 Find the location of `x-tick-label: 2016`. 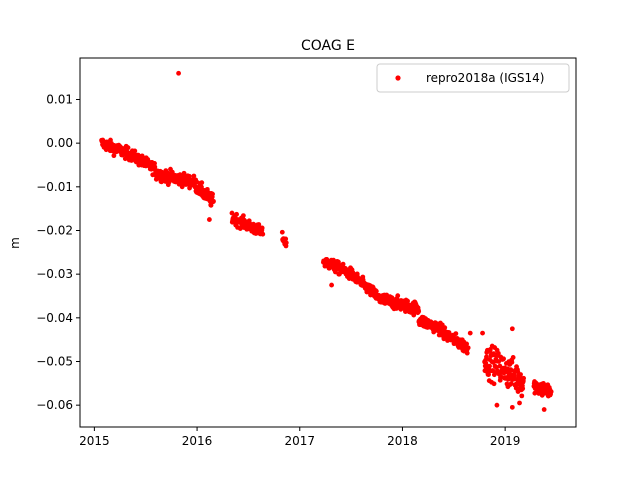

x-tick-label: 2016 is located at coordinates (197, 441).